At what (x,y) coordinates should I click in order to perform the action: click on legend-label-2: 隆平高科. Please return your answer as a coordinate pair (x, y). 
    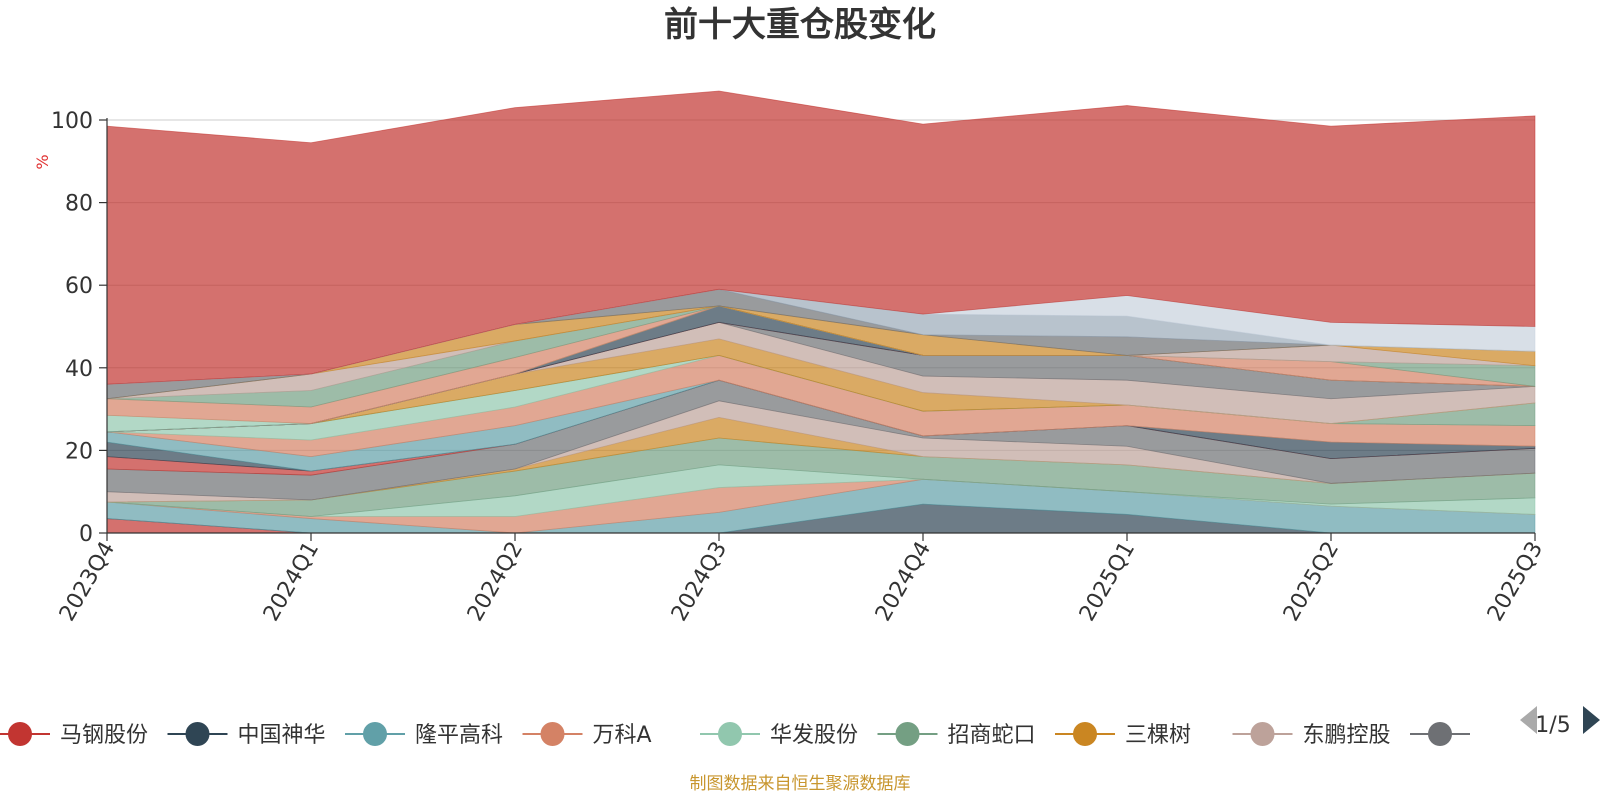
    Looking at the image, I should click on (459, 735).